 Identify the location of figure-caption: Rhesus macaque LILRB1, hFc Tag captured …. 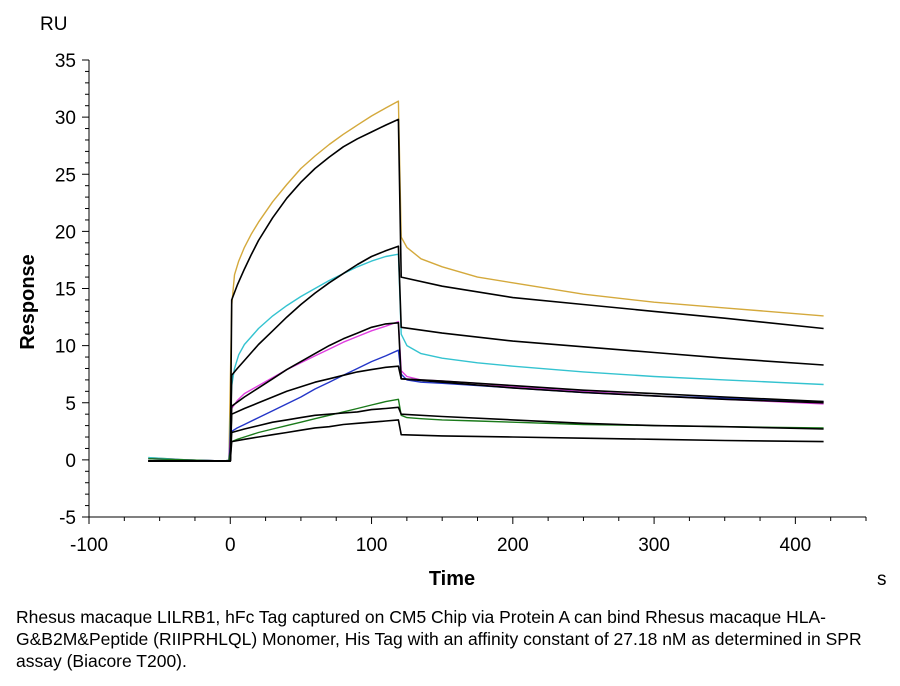
(439, 639).